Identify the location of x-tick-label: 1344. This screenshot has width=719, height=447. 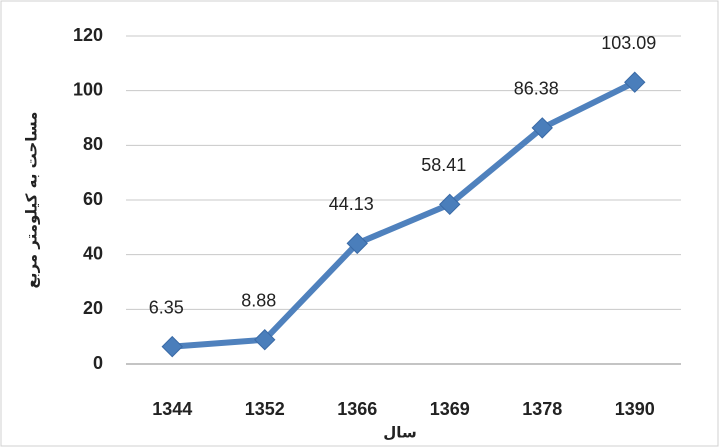
(172, 409).